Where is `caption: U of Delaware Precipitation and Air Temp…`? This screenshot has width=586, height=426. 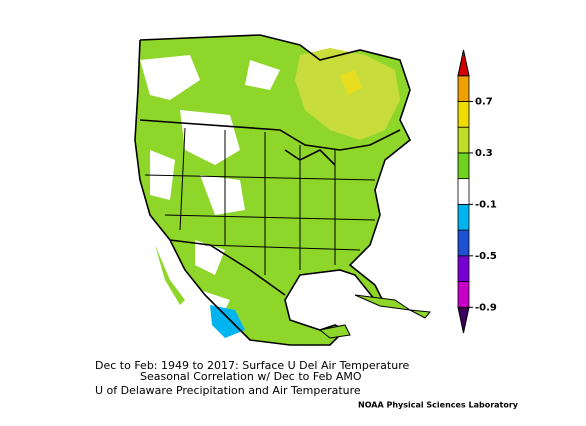 caption: U of Delaware Precipitation and Air Temp… is located at coordinates (228, 390).